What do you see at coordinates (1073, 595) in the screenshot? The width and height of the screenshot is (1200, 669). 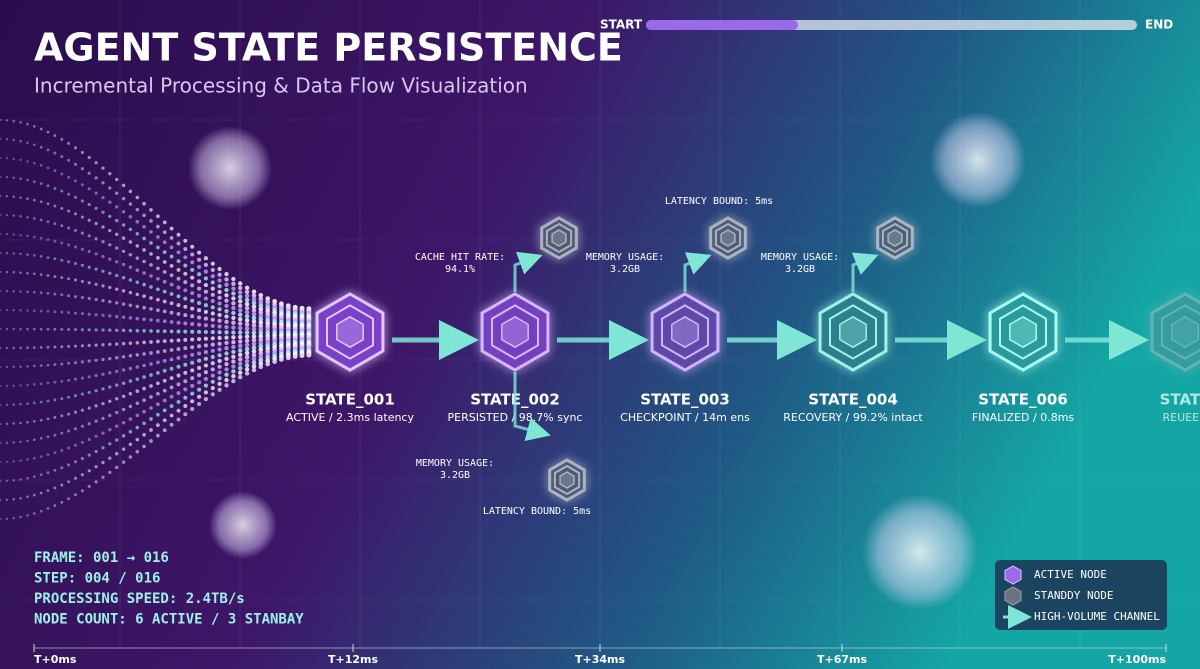 I see `legend-label: STANDDY NODE` at bounding box center [1073, 595].